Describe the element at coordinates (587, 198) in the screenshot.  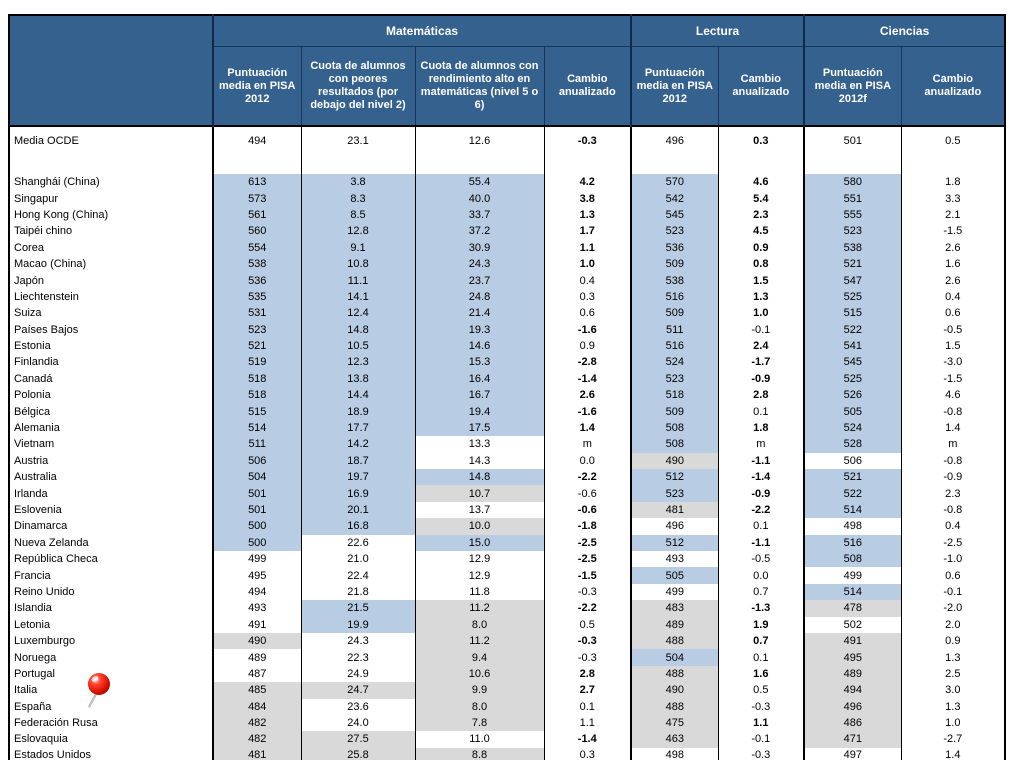
I see `value-cell: 3.8` at that location.